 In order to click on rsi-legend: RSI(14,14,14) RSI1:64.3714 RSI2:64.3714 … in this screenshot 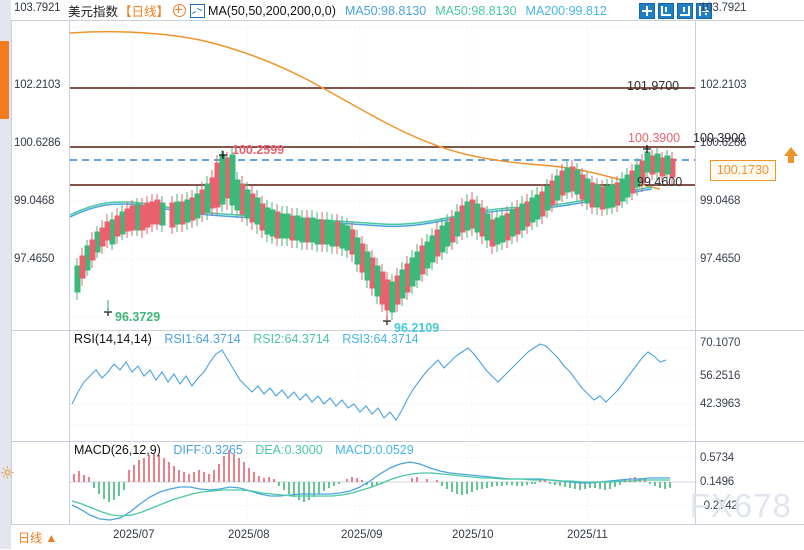, I will do `click(246, 339)`.